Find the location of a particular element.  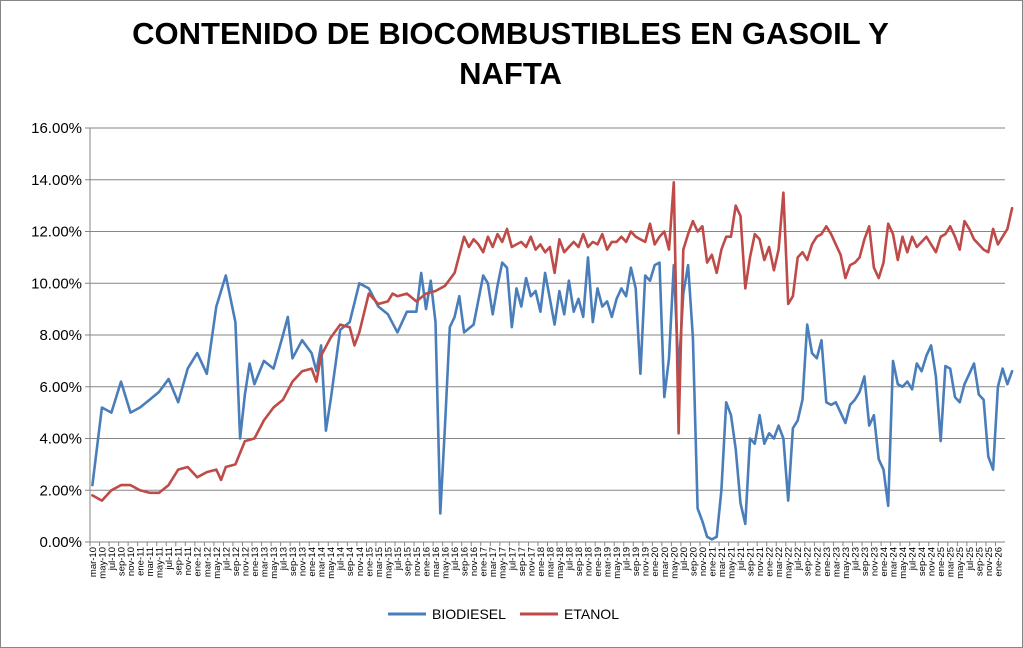

x-tick-label: ene-12 is located at coordinates (198, 562).